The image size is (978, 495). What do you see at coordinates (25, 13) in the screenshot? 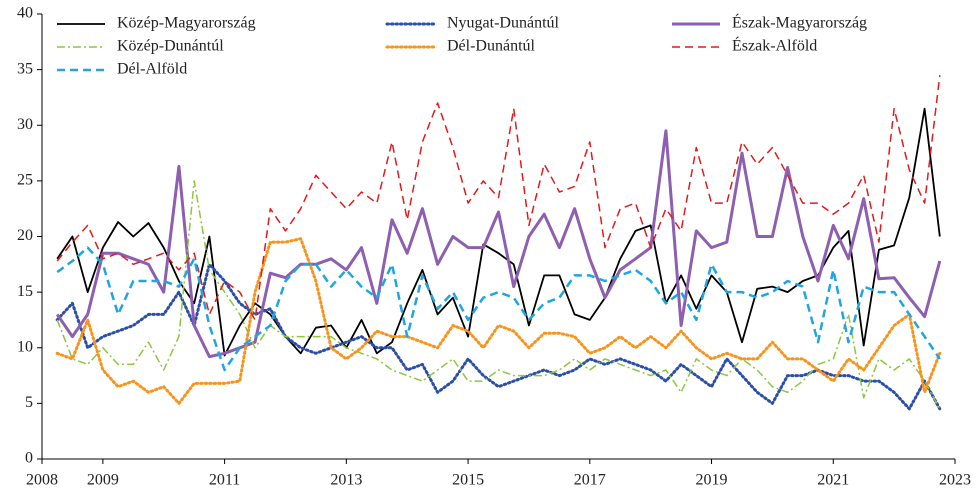
I see `y-tick-label: 40` at bounding box center [25, 13].